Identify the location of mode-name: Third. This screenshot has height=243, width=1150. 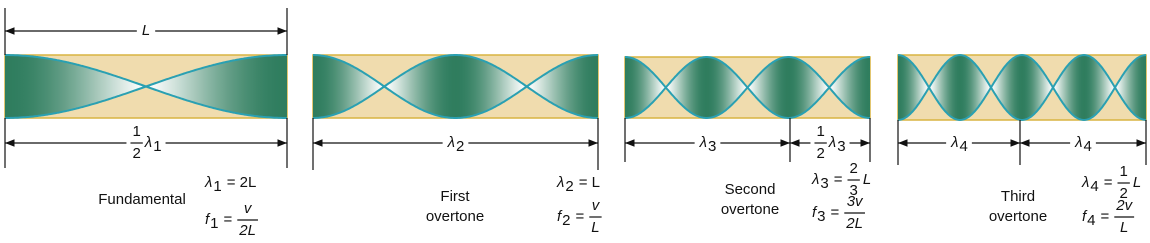
(1018, 196).